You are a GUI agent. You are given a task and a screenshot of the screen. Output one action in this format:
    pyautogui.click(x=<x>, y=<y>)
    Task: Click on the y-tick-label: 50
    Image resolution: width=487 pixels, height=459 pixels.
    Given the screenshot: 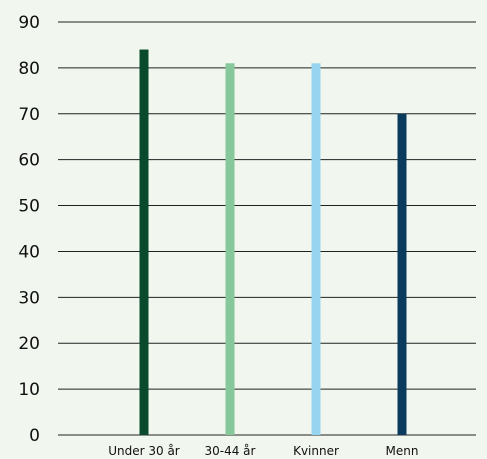 What is the action you would take?
    pyautogui.click(x=29, y=207)
    